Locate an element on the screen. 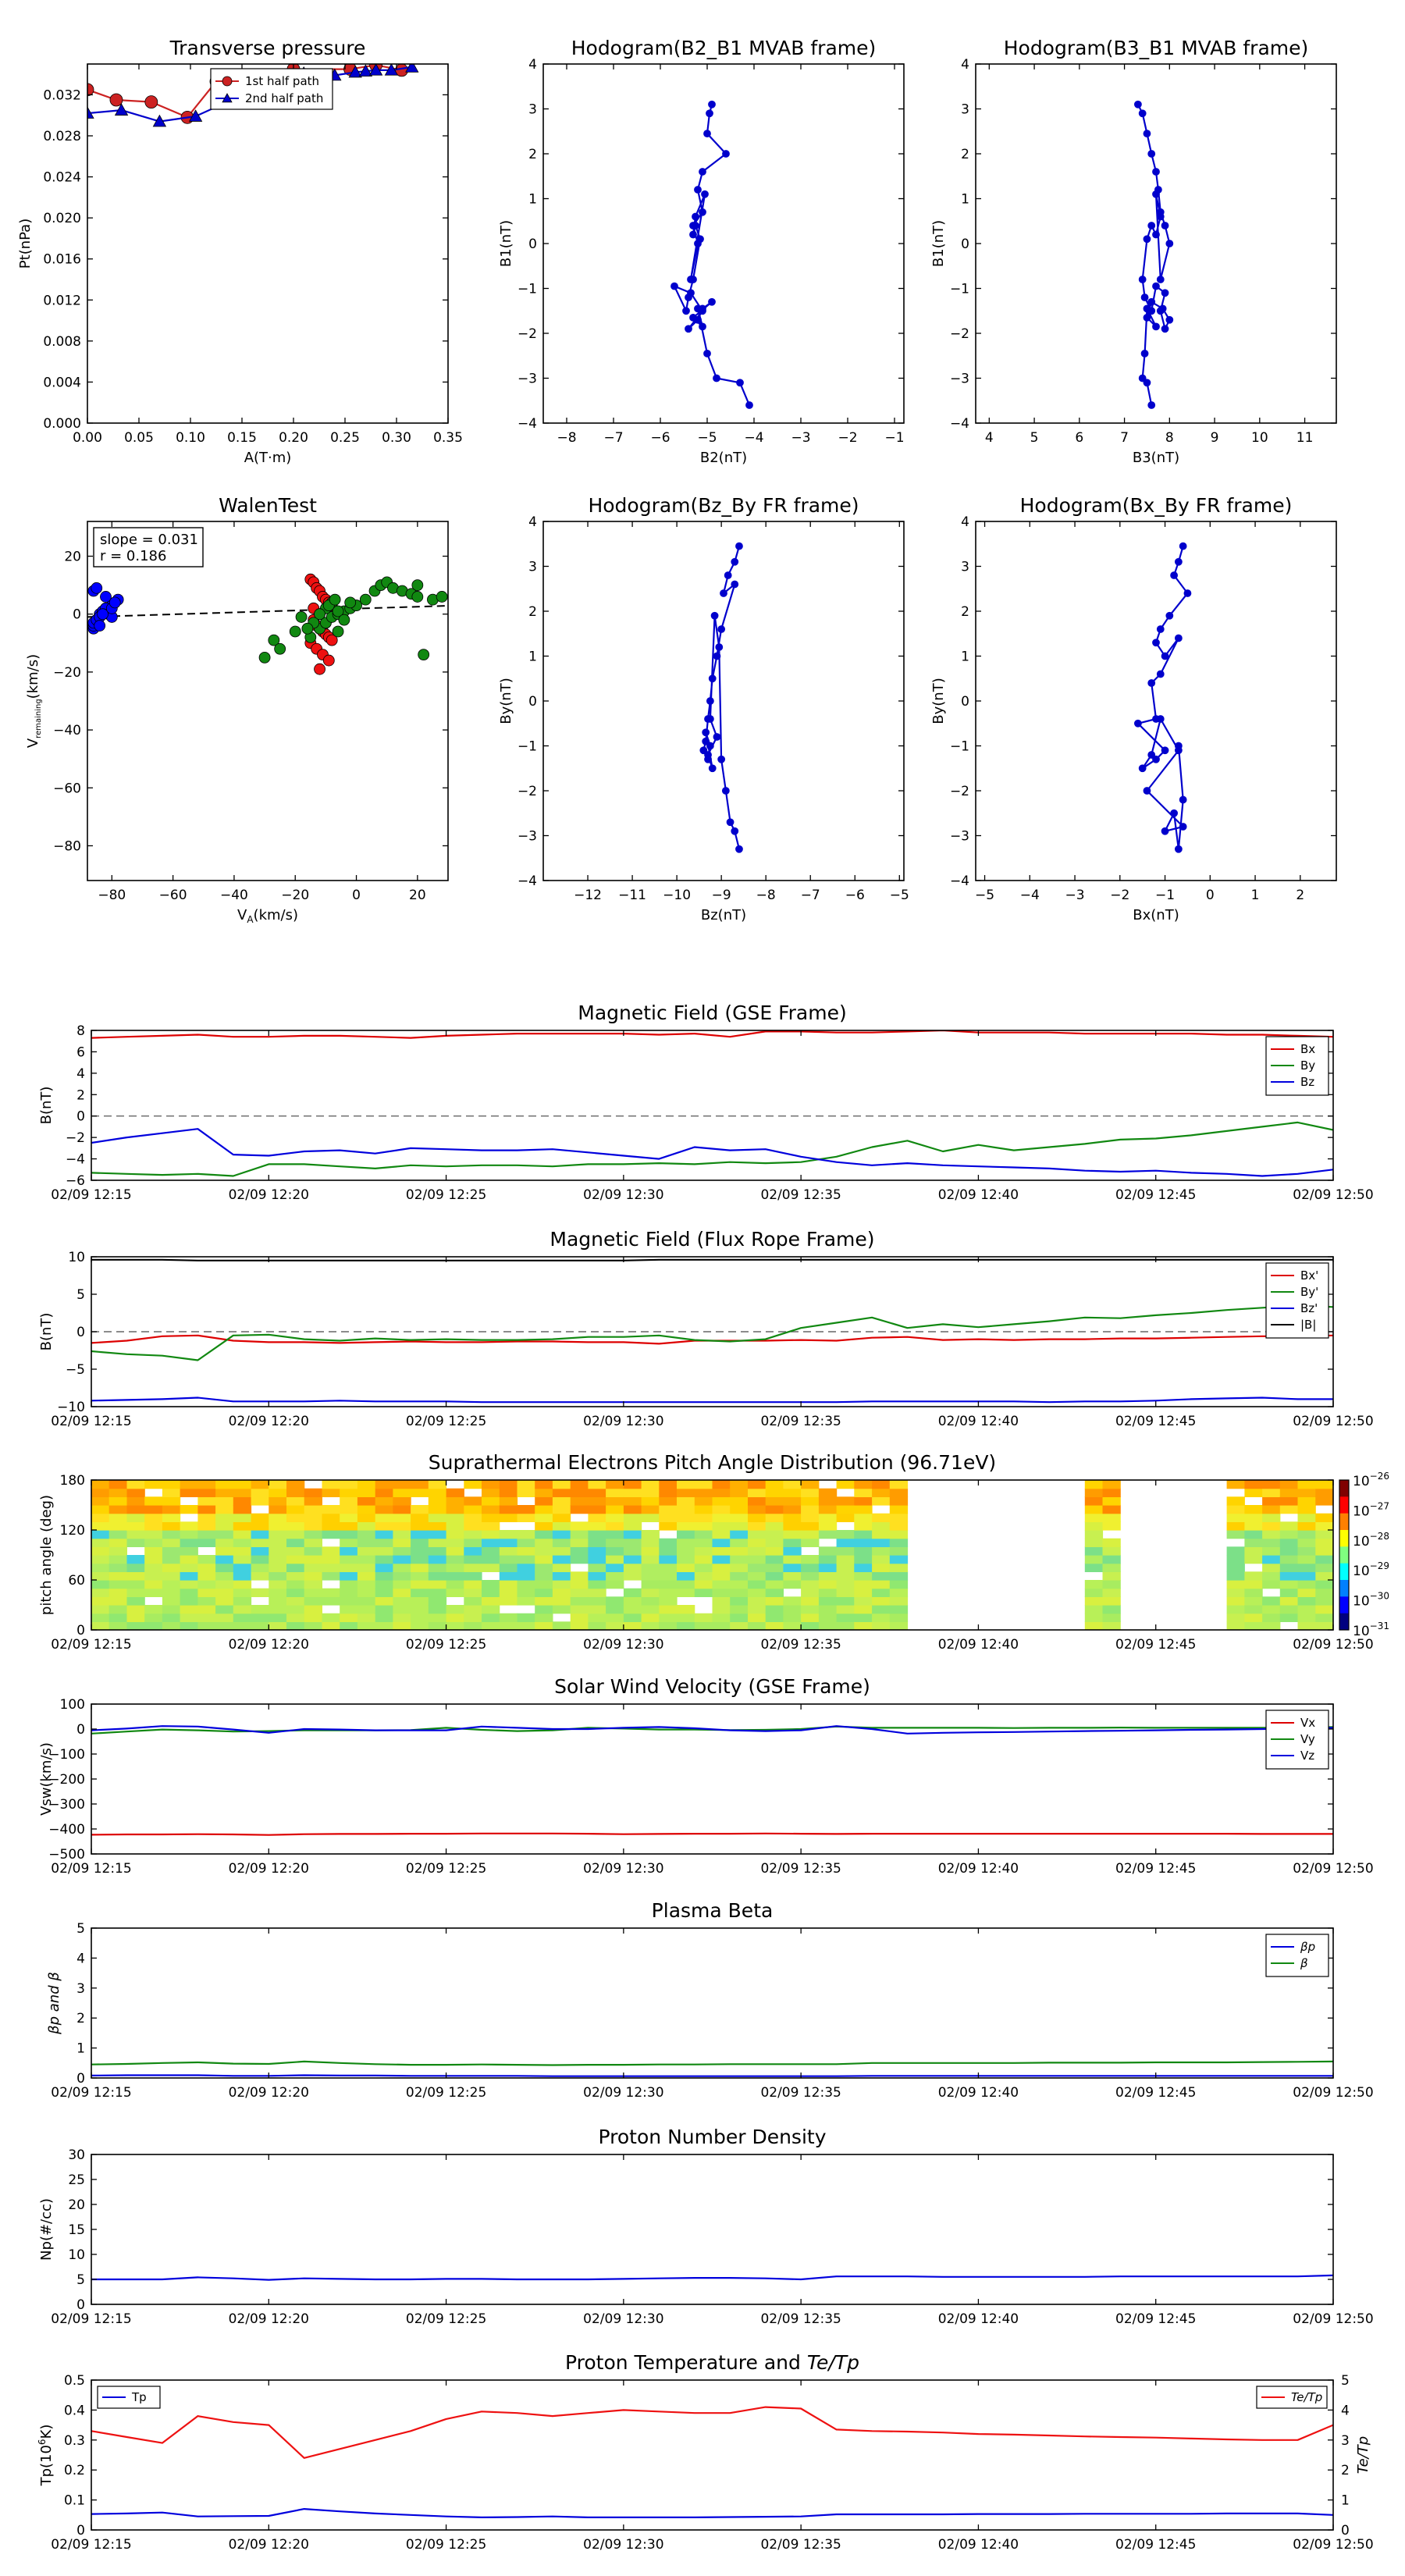 Image resolution: width=1405 pixels, height=2576 pixels. y-tick-label: −4 is located at coordinates (76, 1160).